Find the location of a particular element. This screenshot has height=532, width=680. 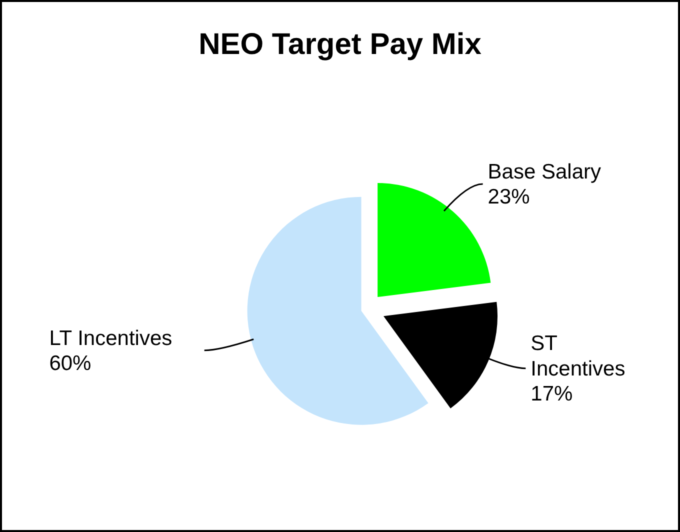

chart-title: NEO Target Pay Mix is located at coordinates (340, 45).